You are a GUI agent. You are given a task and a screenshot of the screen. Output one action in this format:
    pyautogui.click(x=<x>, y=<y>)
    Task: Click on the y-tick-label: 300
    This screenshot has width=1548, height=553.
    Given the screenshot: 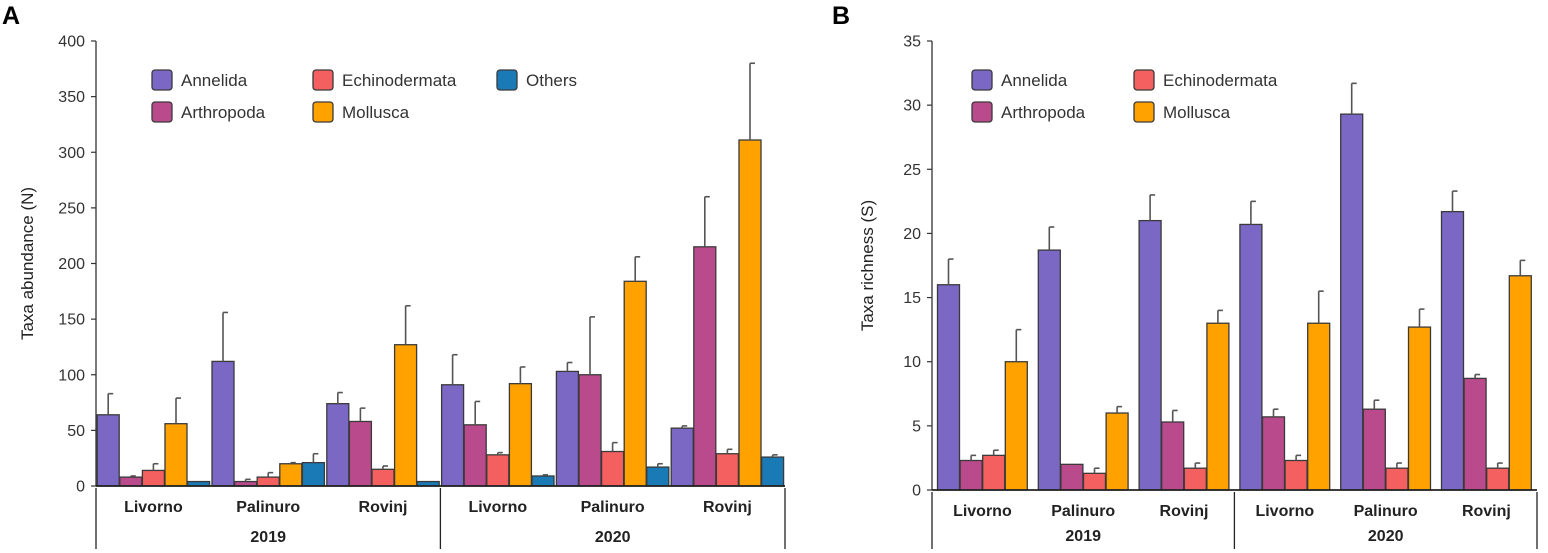 What is the action you would take?
    pyautogui.click(x=71, y=153)
    